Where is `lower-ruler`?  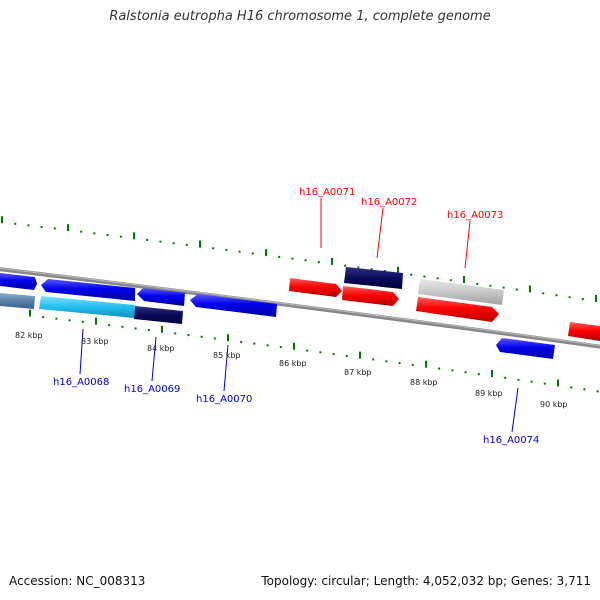
lower-ruler is located at coordinates (314, 351).